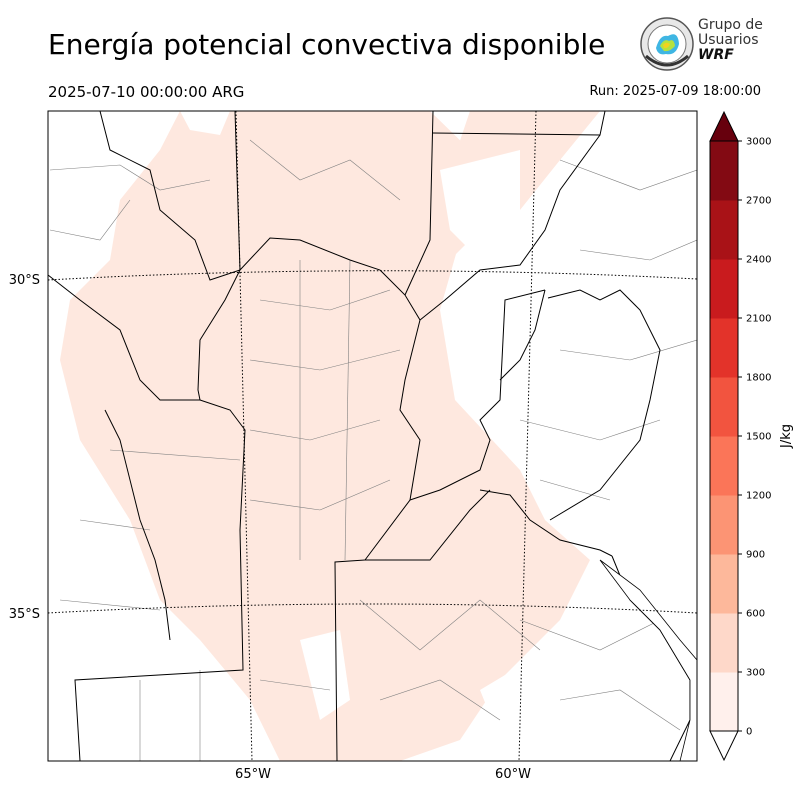 This screenshot has height=800, width=800. I want to click on lon-label: 60°W, so click(513, 774).